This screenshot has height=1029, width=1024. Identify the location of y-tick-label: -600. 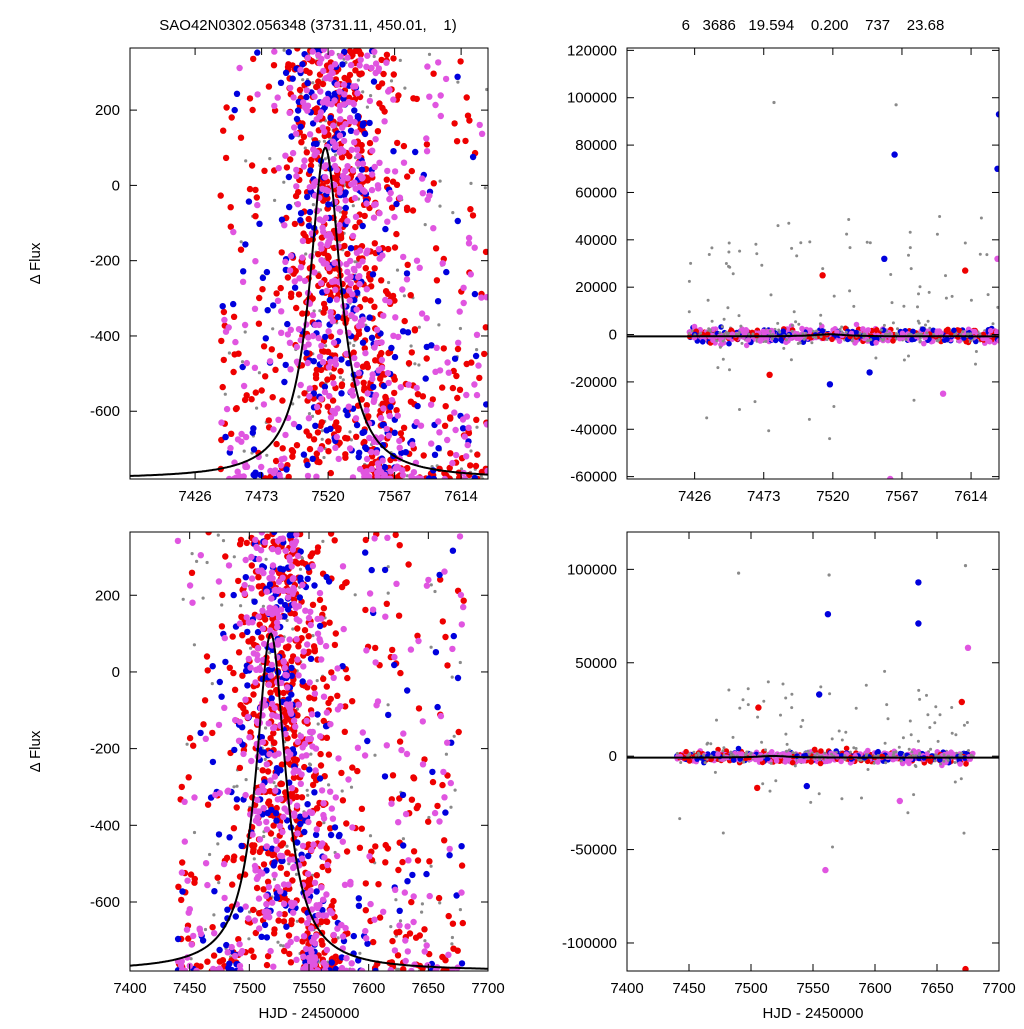
(105, 411).